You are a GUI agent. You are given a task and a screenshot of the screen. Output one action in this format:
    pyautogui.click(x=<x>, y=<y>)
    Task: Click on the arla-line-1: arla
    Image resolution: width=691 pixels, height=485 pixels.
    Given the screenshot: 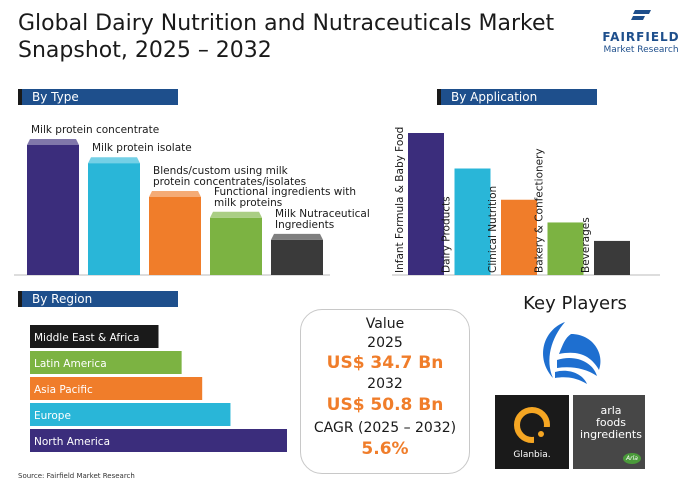 What is the action you would take?
    pyautogui.click(x=611, y=410)
    